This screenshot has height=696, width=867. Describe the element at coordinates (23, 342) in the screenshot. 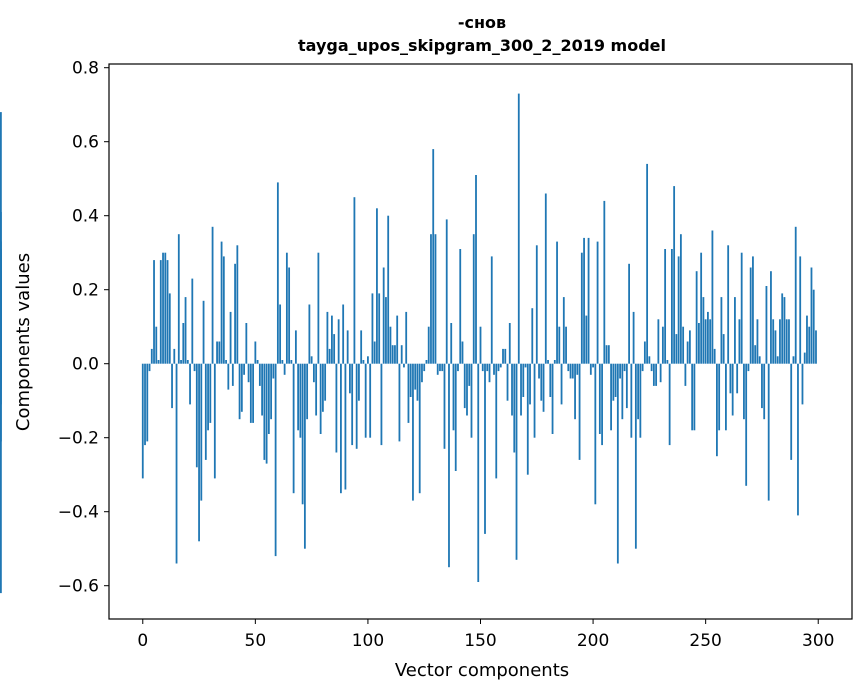

I see `y-axis-label: Components values` at that location.